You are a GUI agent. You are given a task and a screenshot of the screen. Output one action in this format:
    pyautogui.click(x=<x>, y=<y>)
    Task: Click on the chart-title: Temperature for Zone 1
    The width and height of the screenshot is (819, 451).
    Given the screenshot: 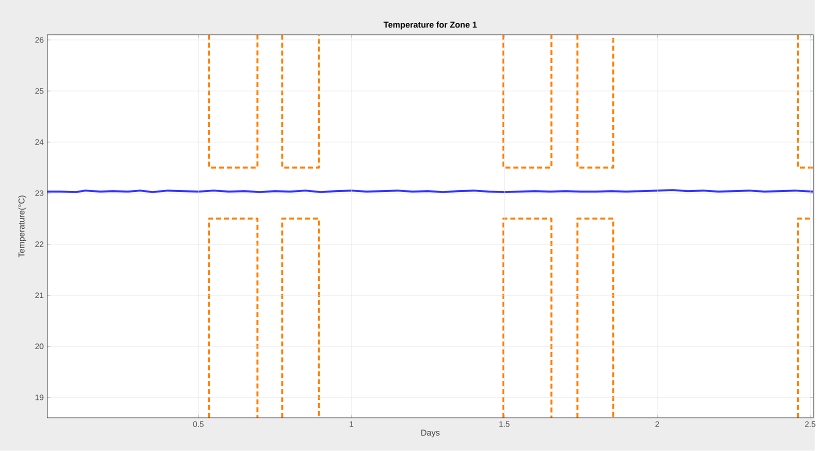 What is the action you would take?
    pyautogui.click(x=430, y=26)
    